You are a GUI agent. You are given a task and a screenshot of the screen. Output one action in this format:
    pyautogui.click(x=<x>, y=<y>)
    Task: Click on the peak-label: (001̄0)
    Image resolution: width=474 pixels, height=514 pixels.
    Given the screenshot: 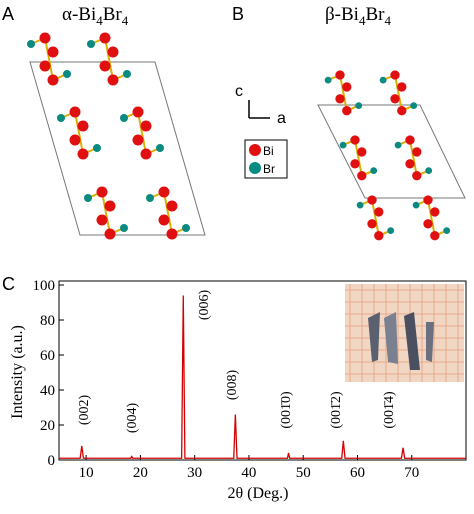 What is the action you would take?
    pyautogui.click(x=286, y=410)
    